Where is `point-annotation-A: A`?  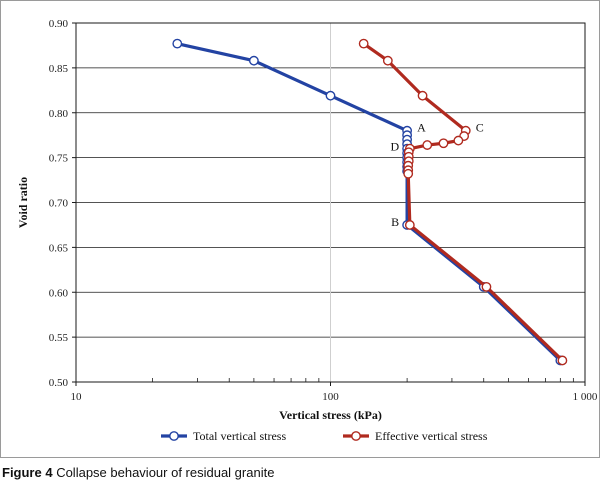
point-annotation-A: A is located at coordinates (421, 128).